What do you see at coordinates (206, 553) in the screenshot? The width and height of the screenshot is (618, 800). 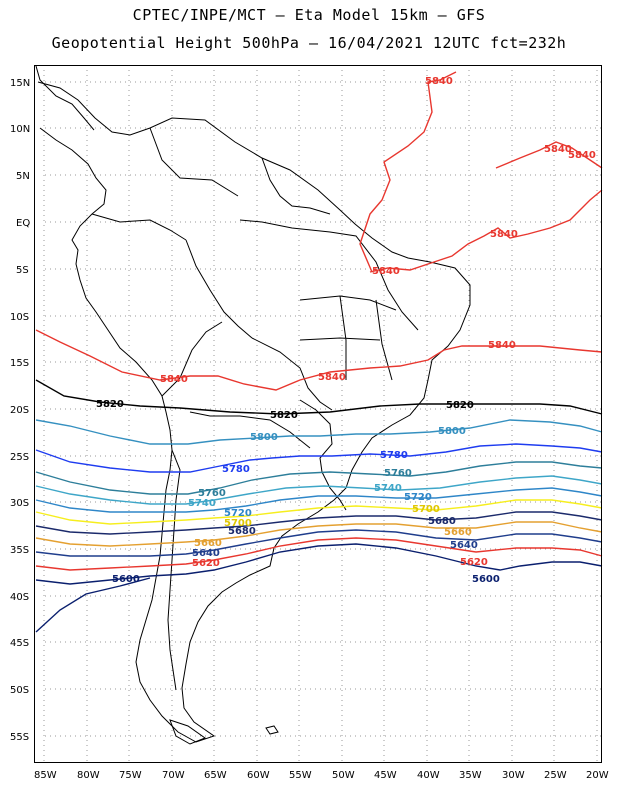 I see `label-5640-a: 5640` at bounding box center [206, 553].